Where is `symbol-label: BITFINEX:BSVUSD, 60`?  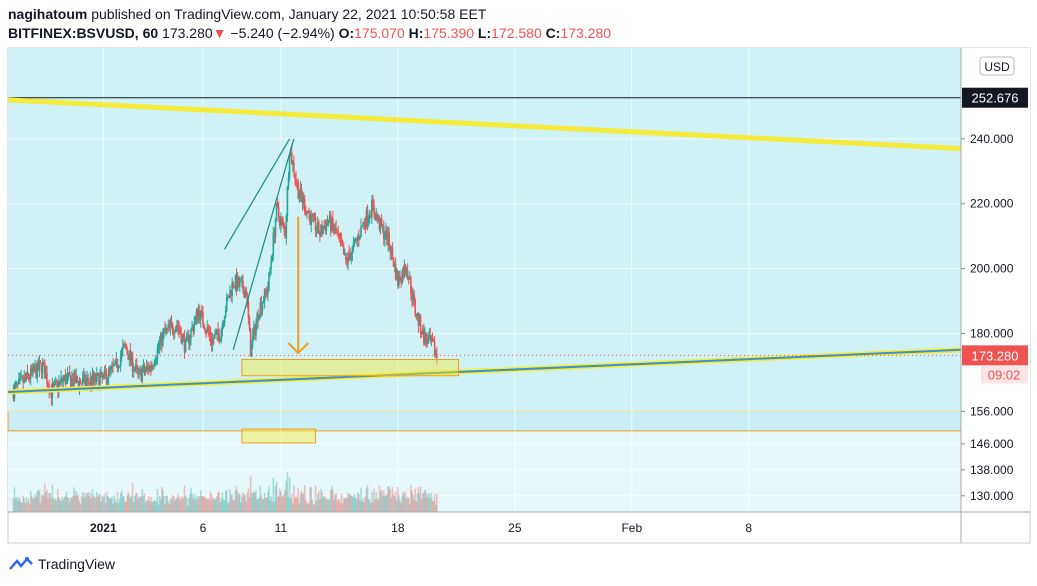 symbol-label: BITFINEX:BSVUSD, 60 is located at coordinates (83, 33).